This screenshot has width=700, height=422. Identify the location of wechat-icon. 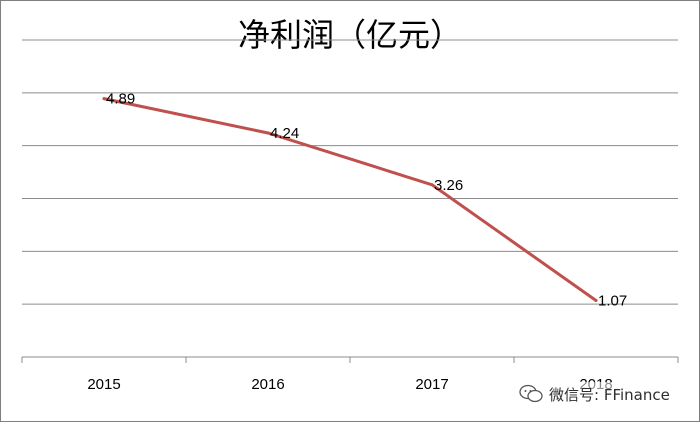
(531, 393).